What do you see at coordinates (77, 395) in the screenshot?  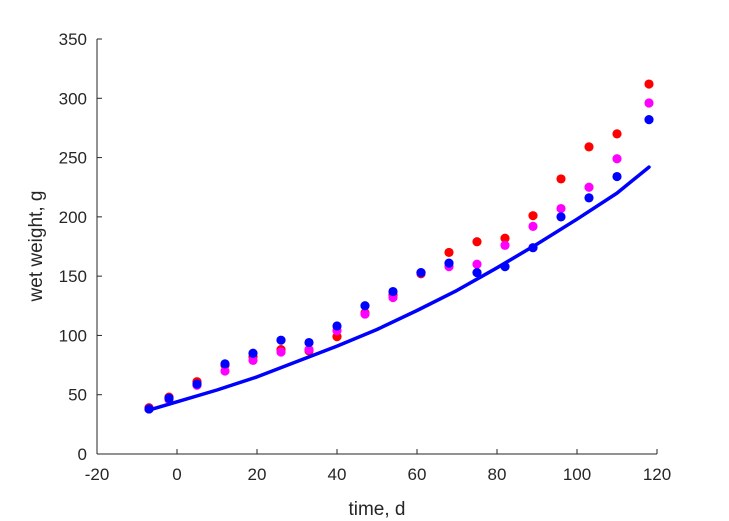 I see `y-tick-label: 50` at bounding box center [77, 395].